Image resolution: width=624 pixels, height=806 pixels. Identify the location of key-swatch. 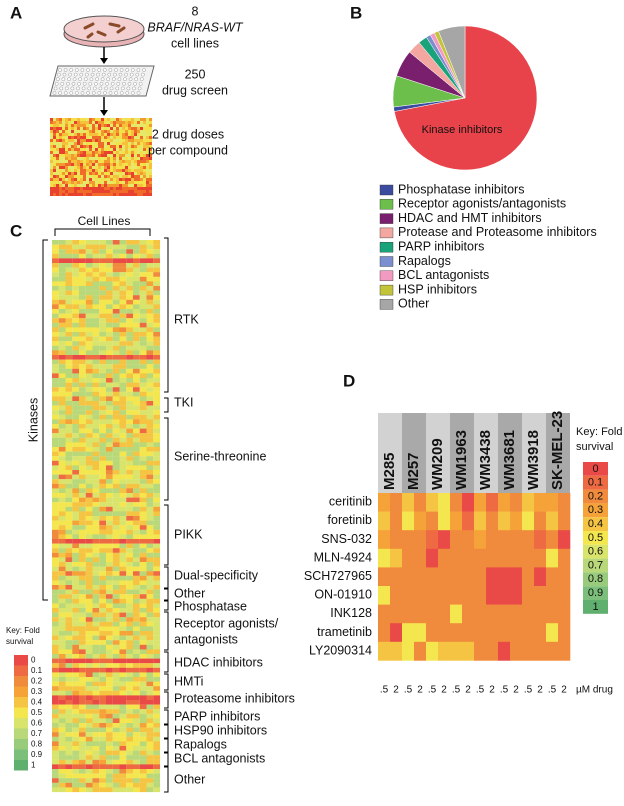
(595, 510).